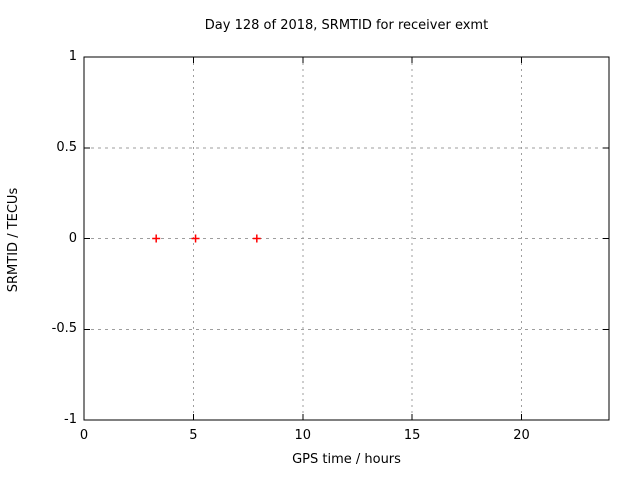  I want to click on x-tick-label: 5, so click(193, 435).